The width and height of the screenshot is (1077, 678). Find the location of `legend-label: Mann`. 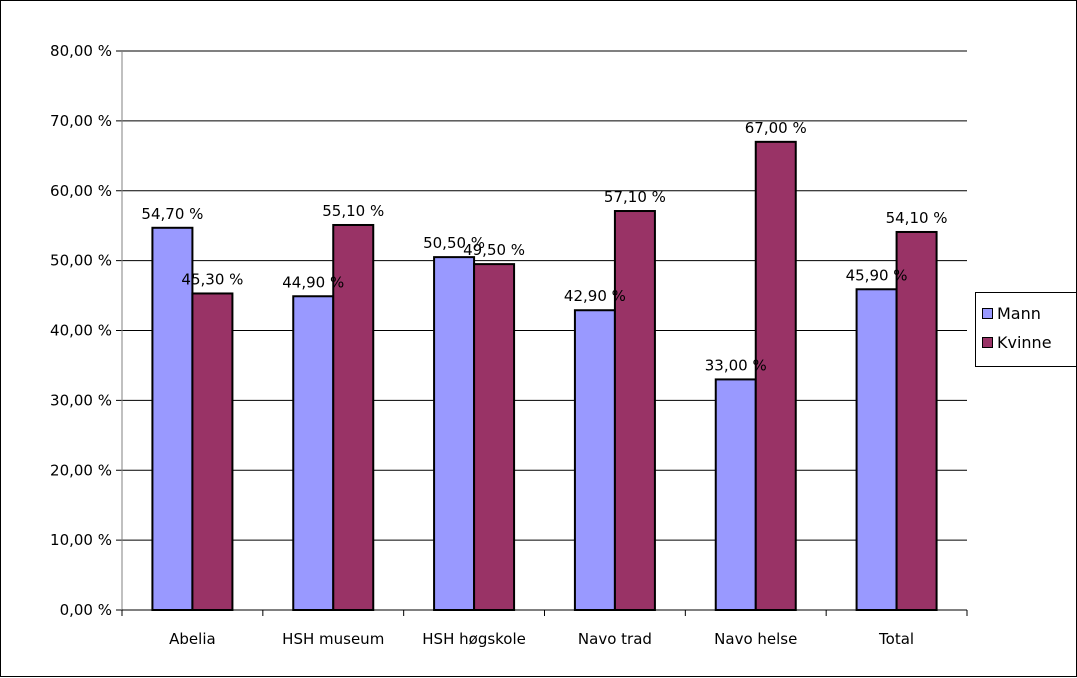

legend-label: Mann is located at coordinates (1019, 313).